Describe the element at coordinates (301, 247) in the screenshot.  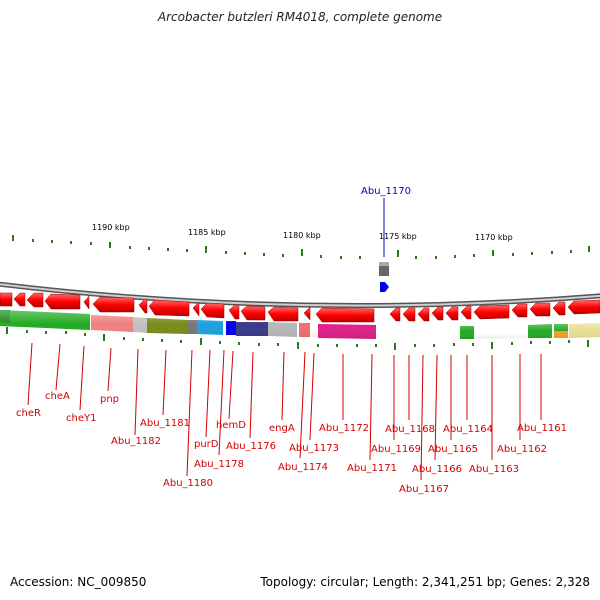
I see `upper-tick-marks` at that location.